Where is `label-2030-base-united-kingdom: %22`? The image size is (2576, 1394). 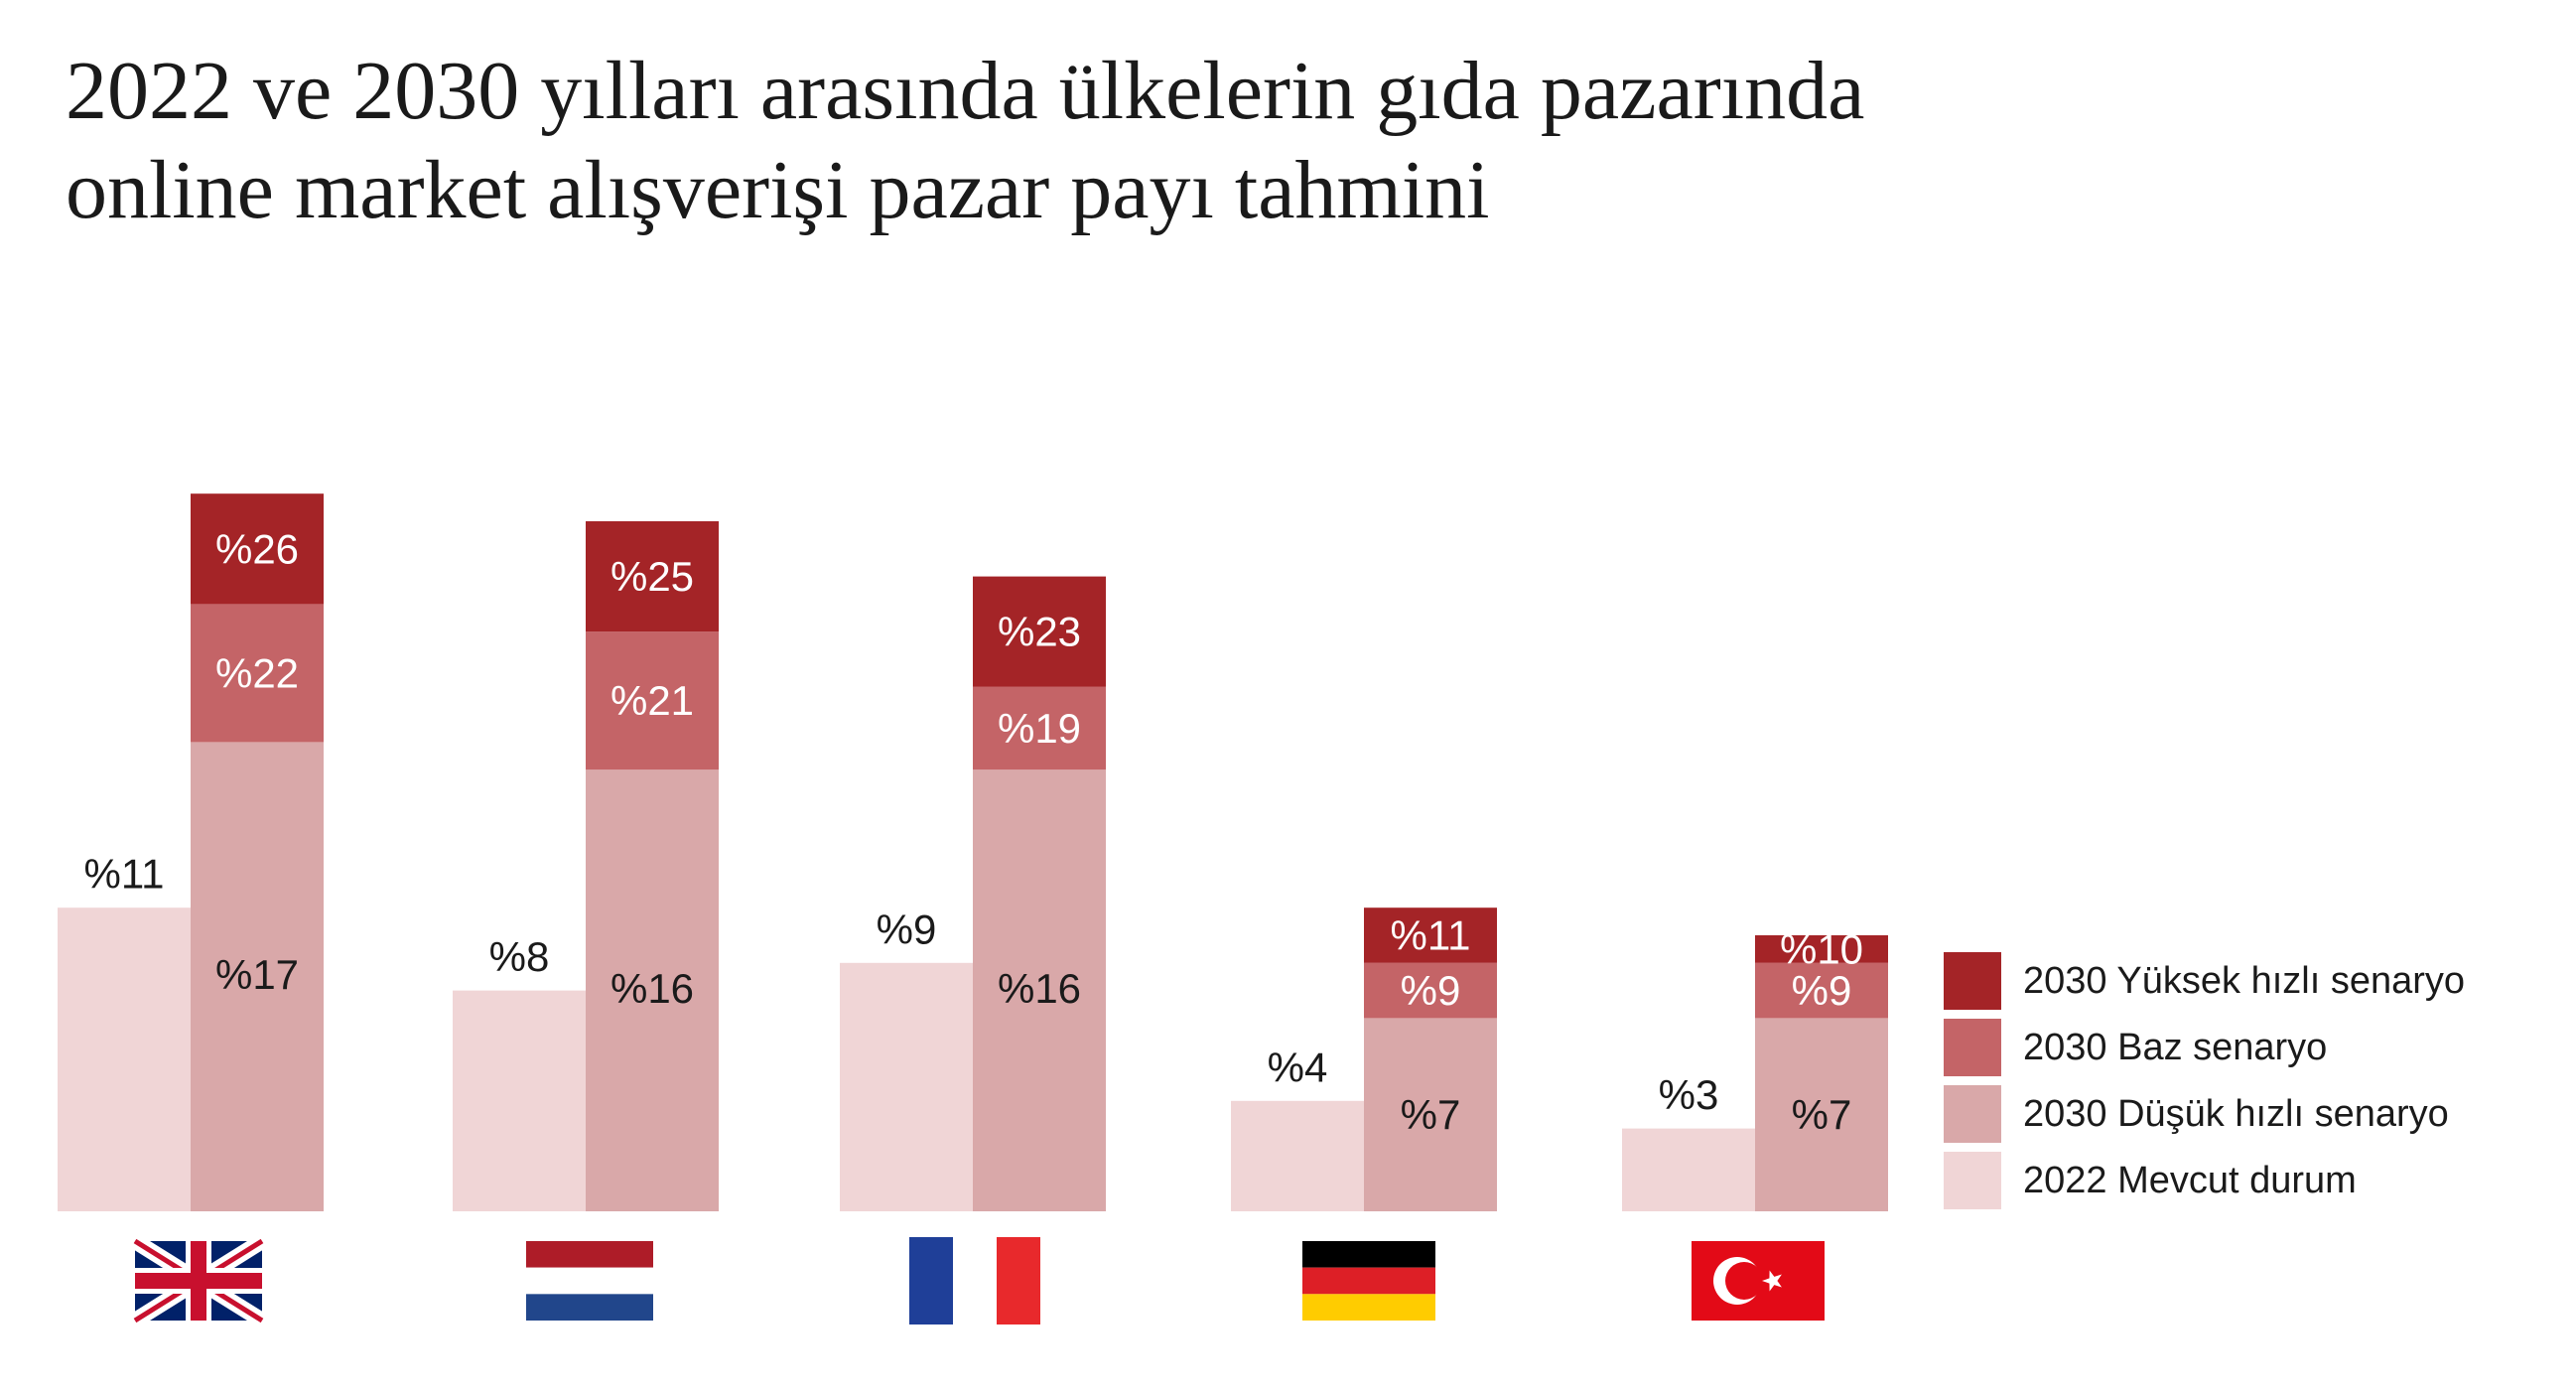 label-2030-base-united-kingdom: %22 is located at coordinates (257, 672).